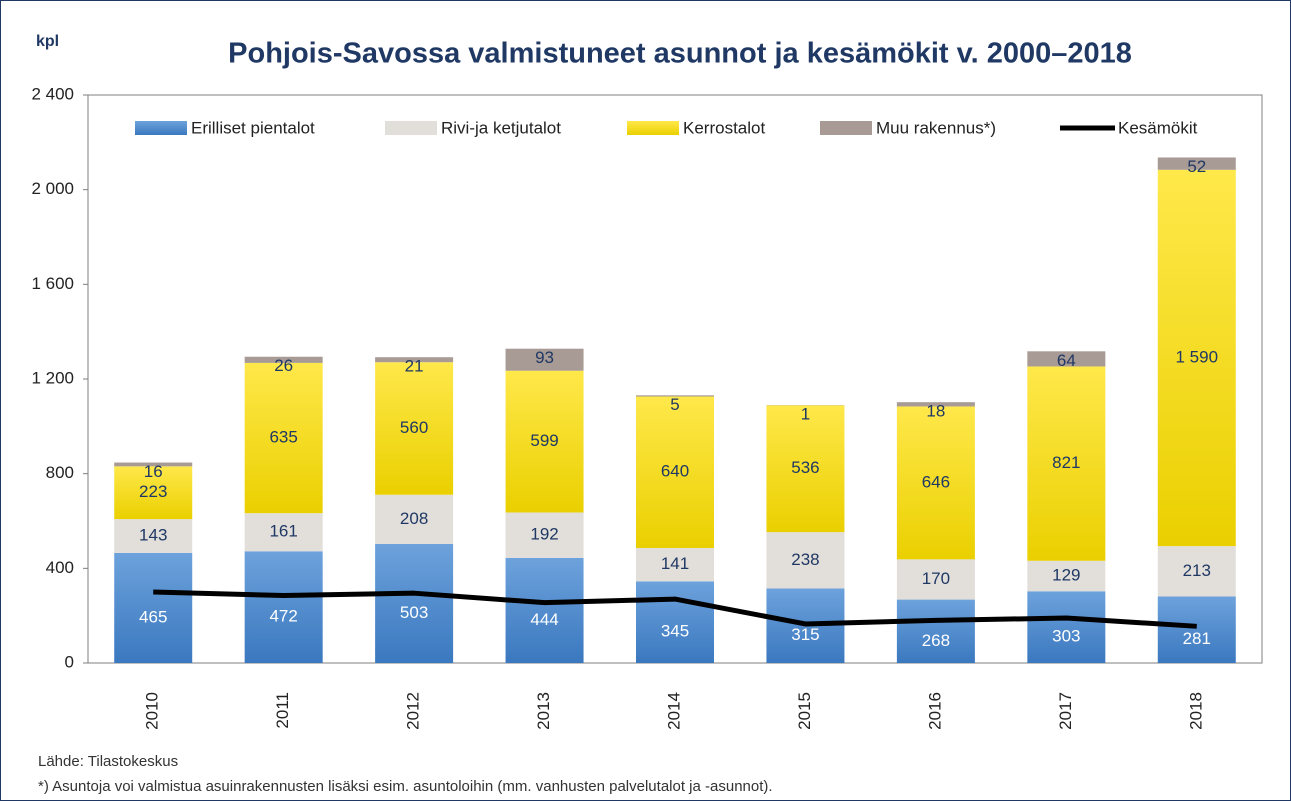  Describe the element at coordinates (69, 661) in the screenshot. I see `y-tick-label: 0` at that location.